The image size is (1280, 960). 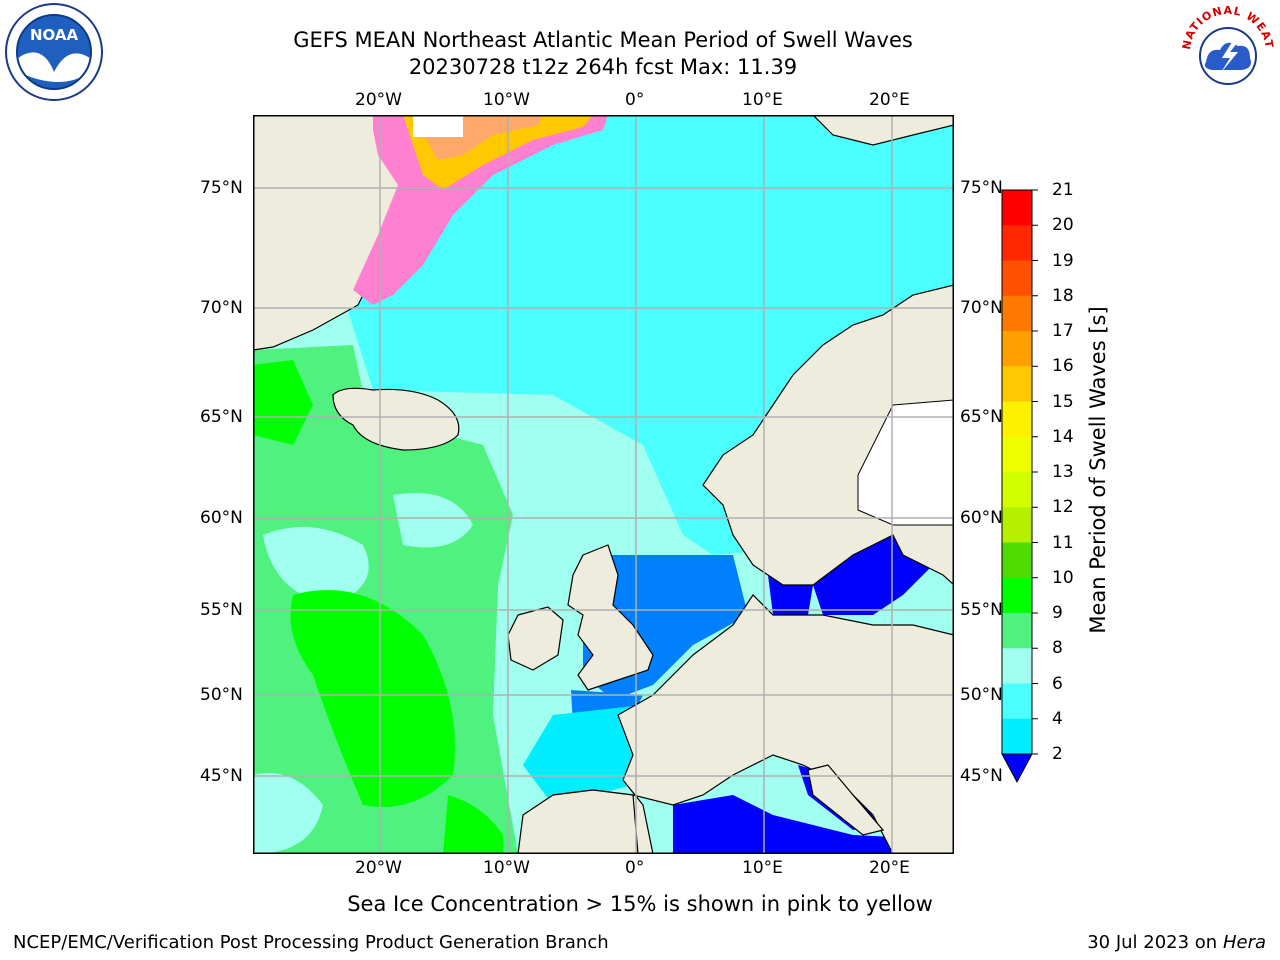 I want to click on nws-logo: NATIONAL WEATHER SERVICE, so click(x=1225, y=51).